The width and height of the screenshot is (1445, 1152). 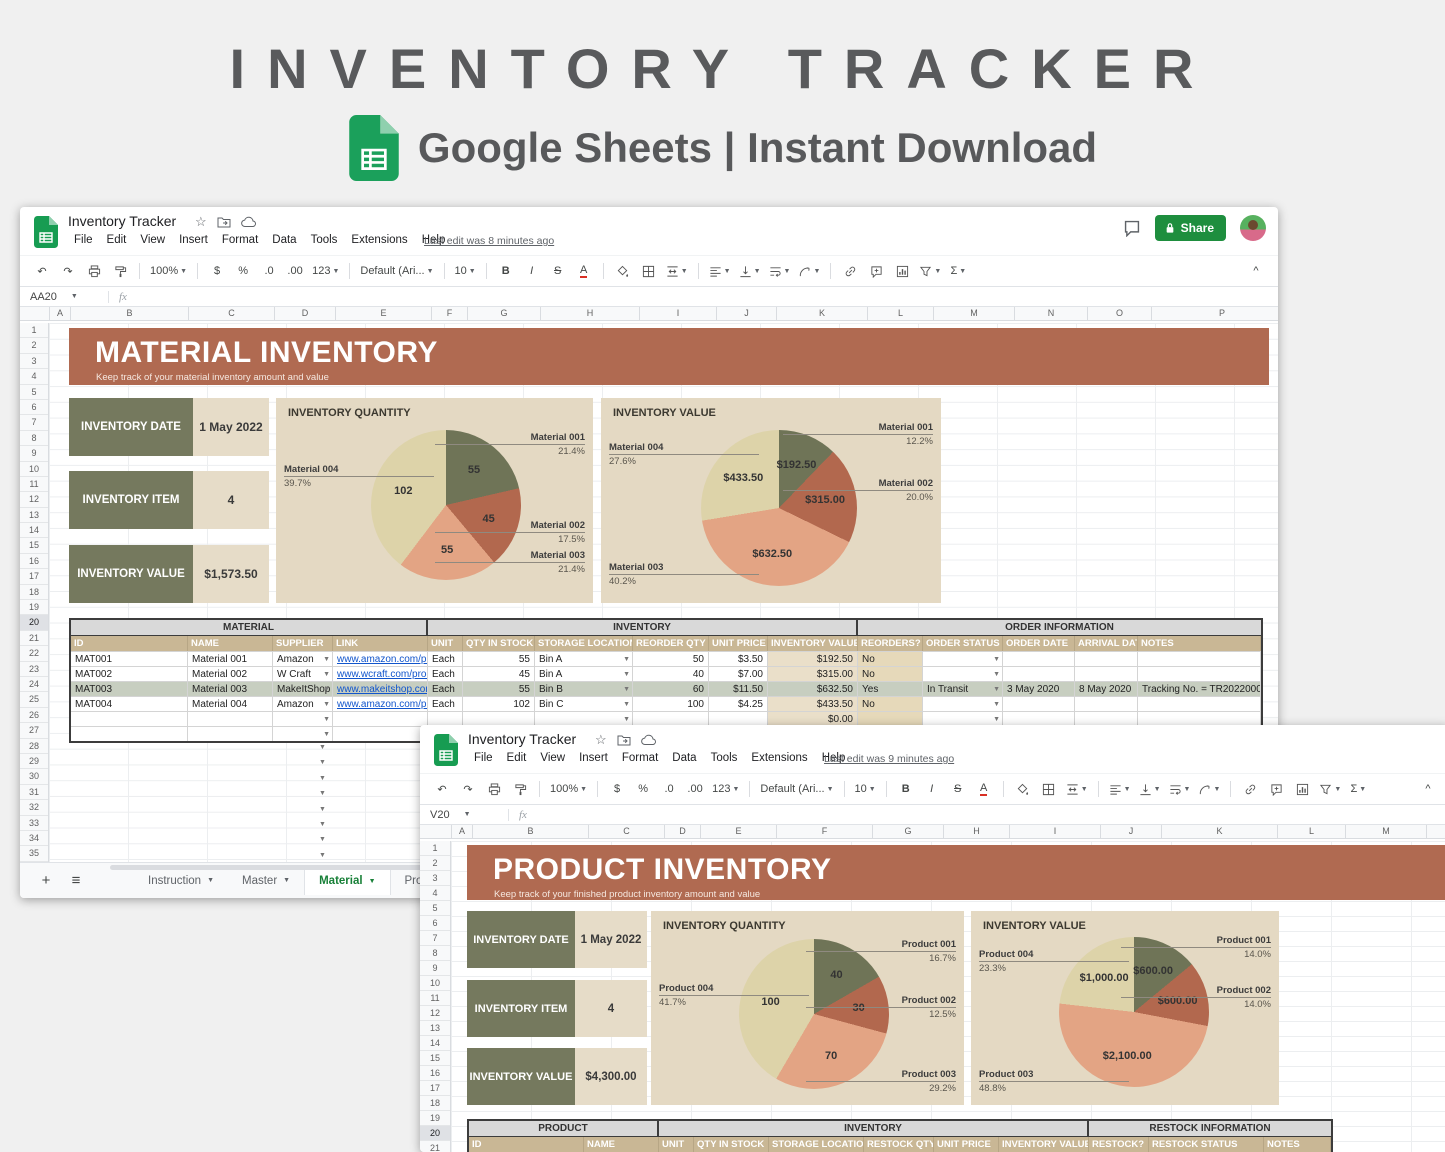 I want to click on number-format-menu: 123 ▼, so click(x=726, y=789).